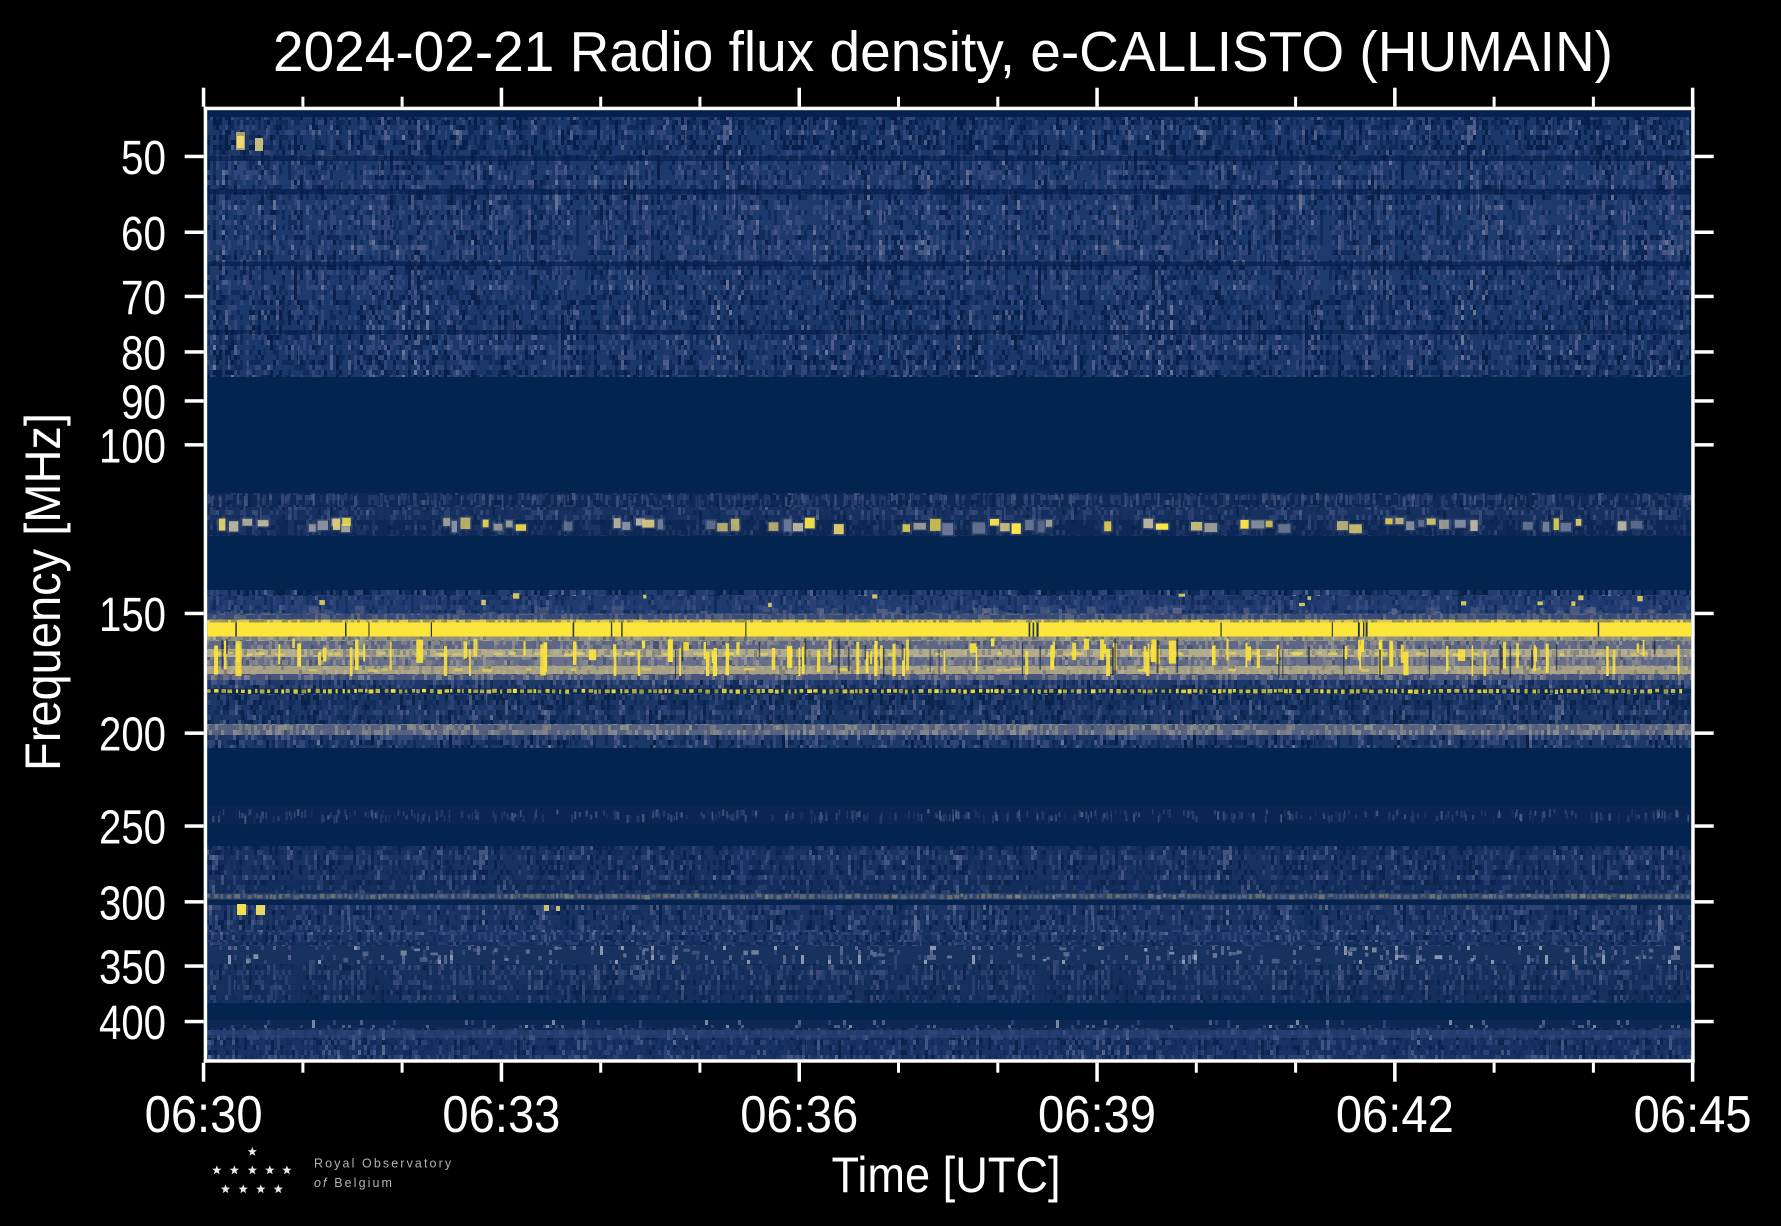  I want to click on svg-text: 80, so click(143, 353).